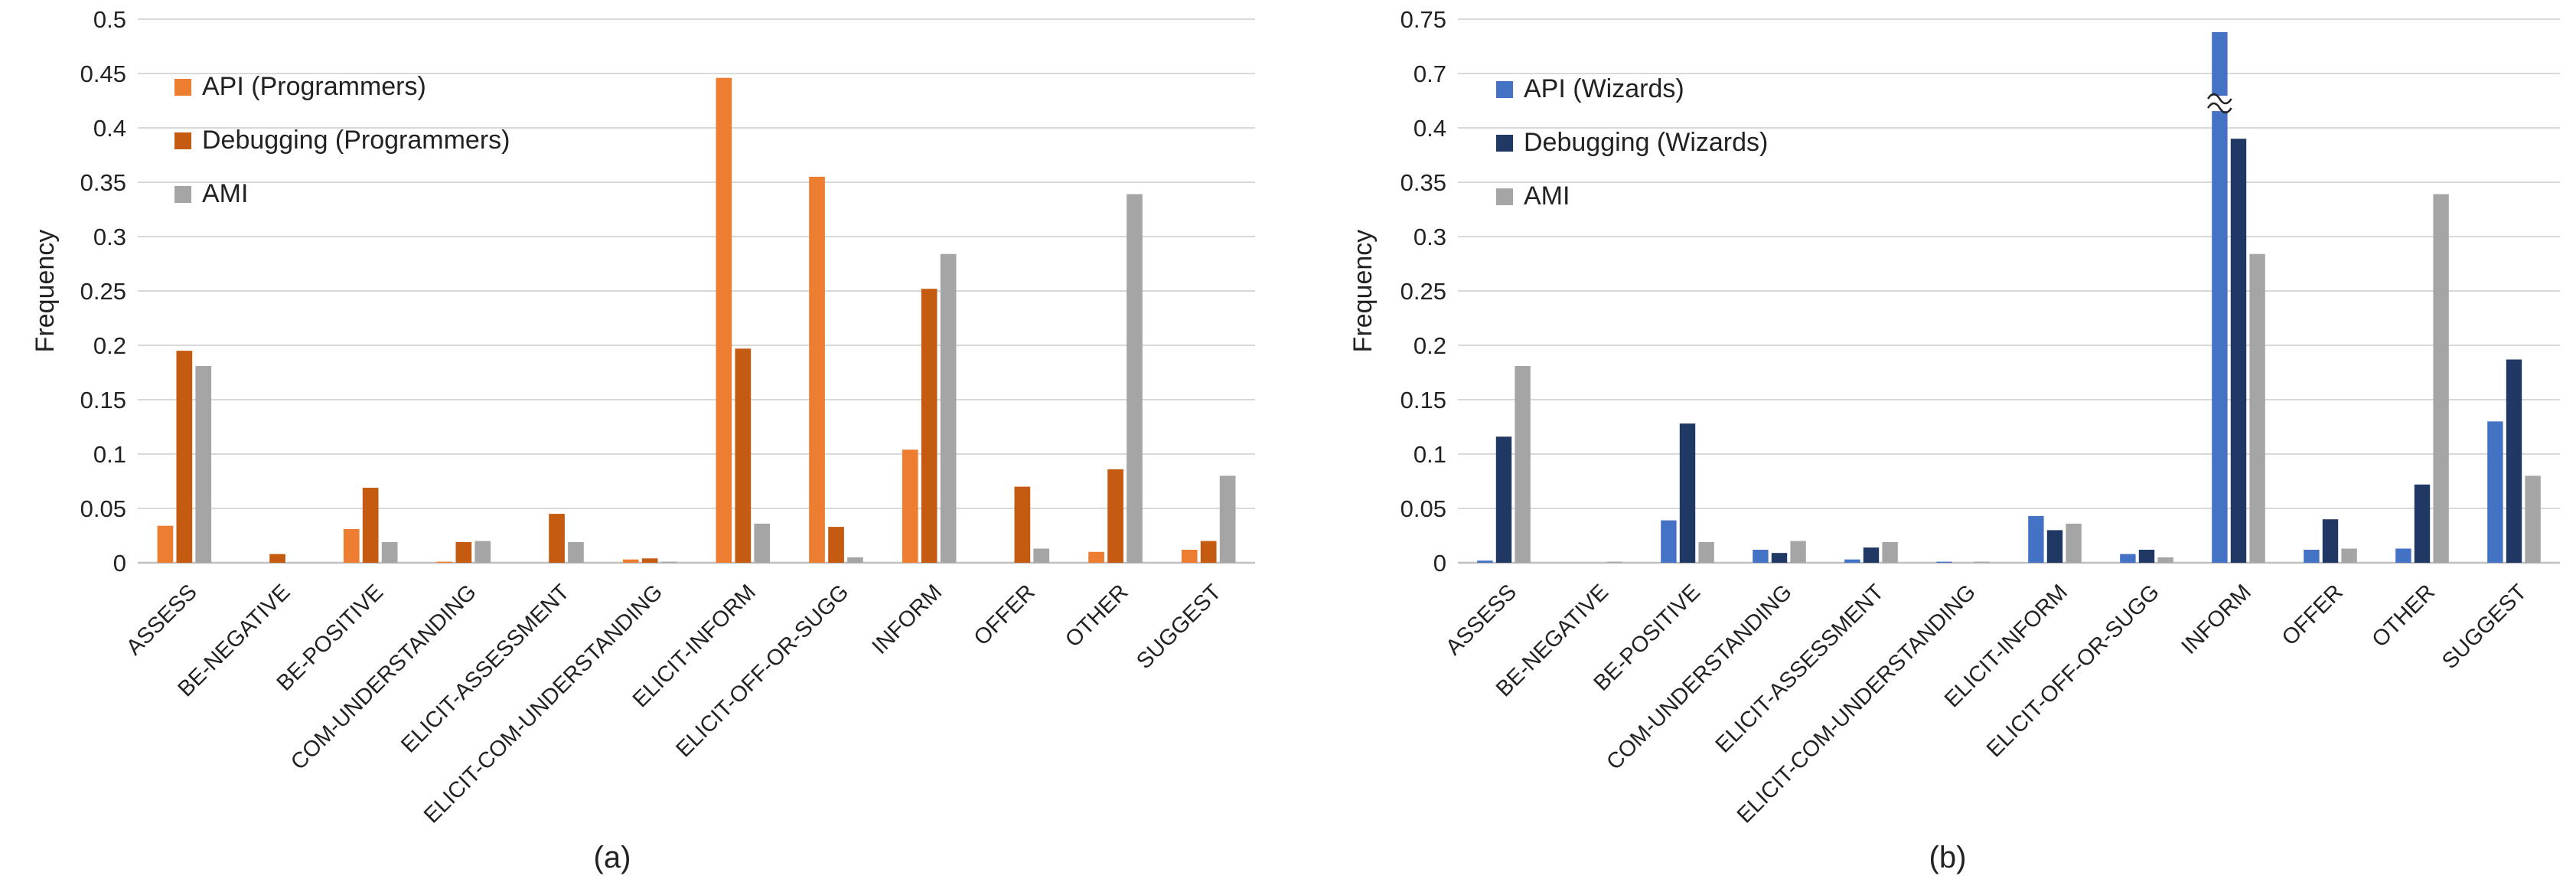 Image resolution: width=2576 pixels, height=892 pixels. Describe the element at coordinates (485, 669) in the screenshot. I see `x-tick-label: ELICIT-ASSESSMENT` at that location.